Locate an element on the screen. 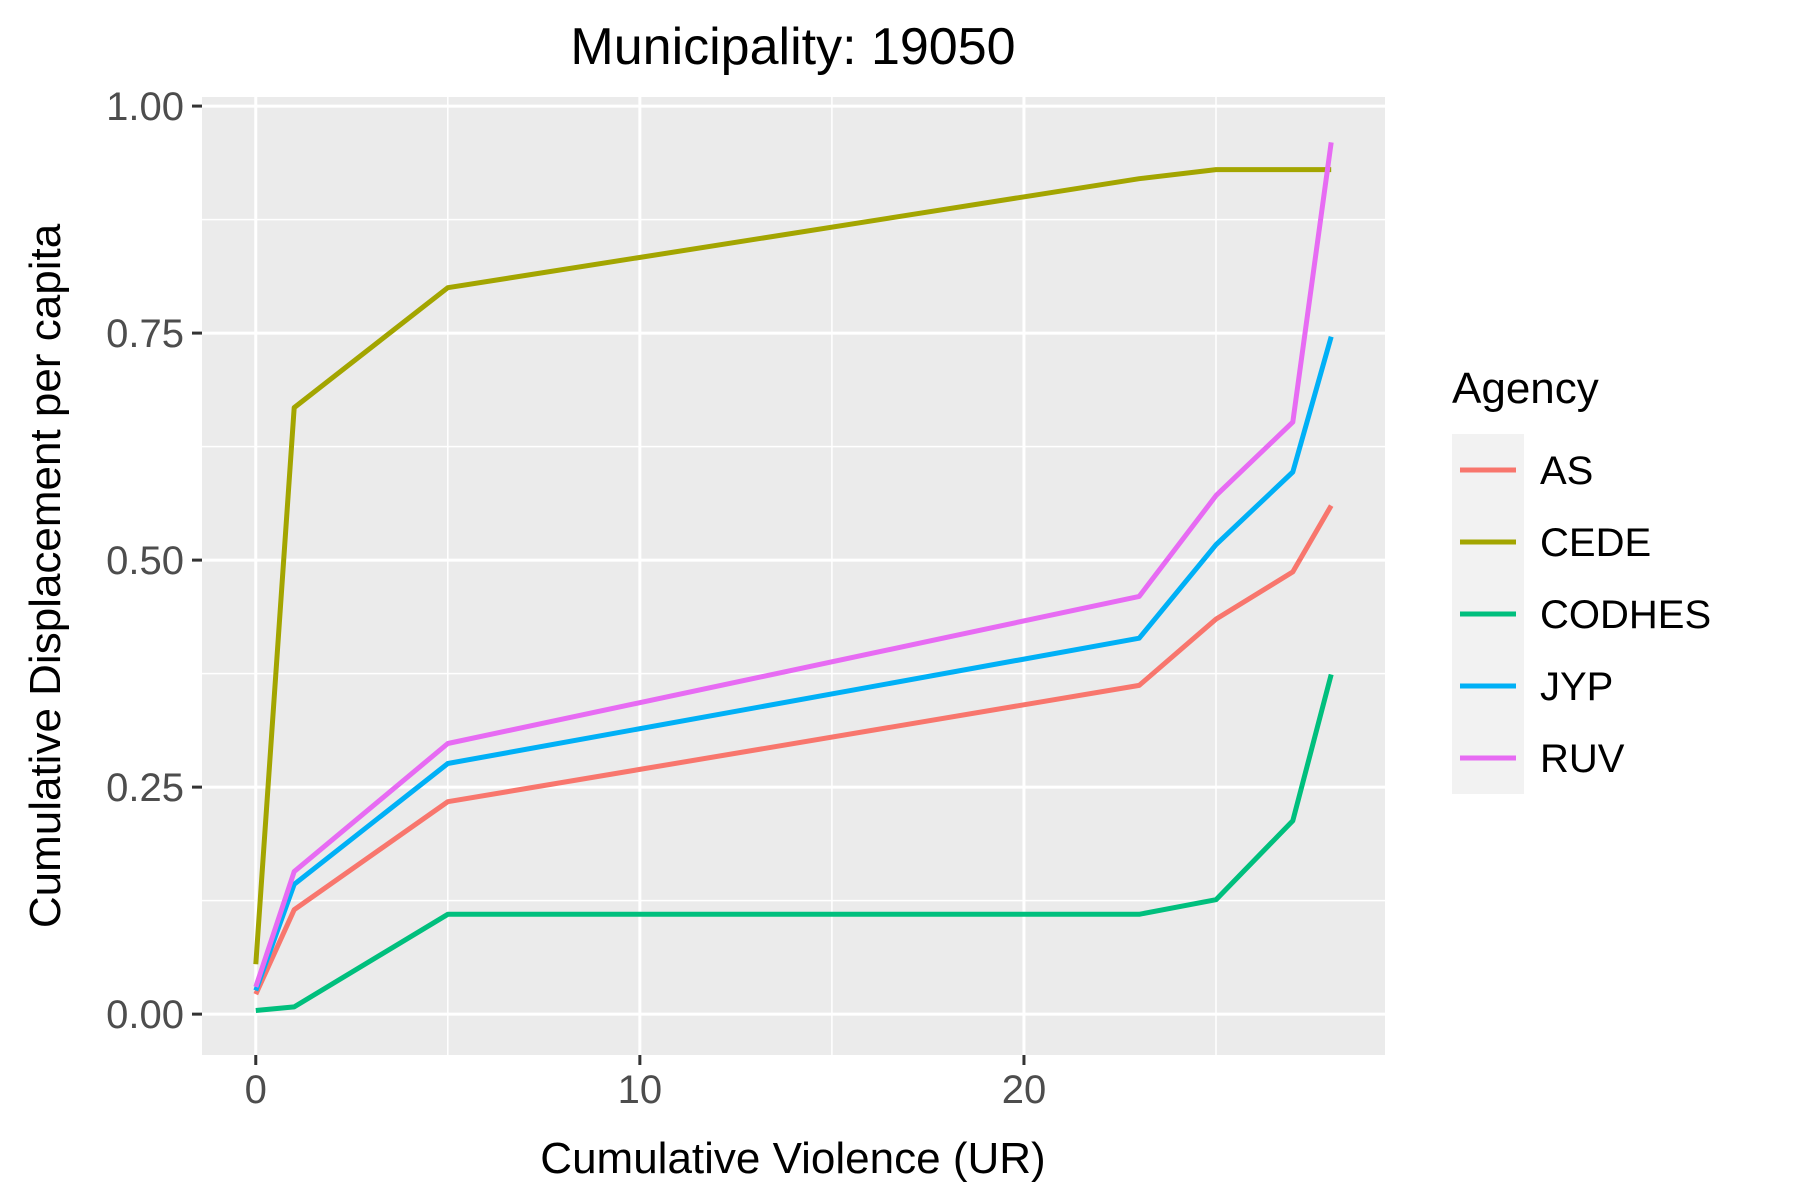 The width and height of the screenshot is (1800, 1200). y-tick-label: 0.75 is located at coordinates (145, 334).